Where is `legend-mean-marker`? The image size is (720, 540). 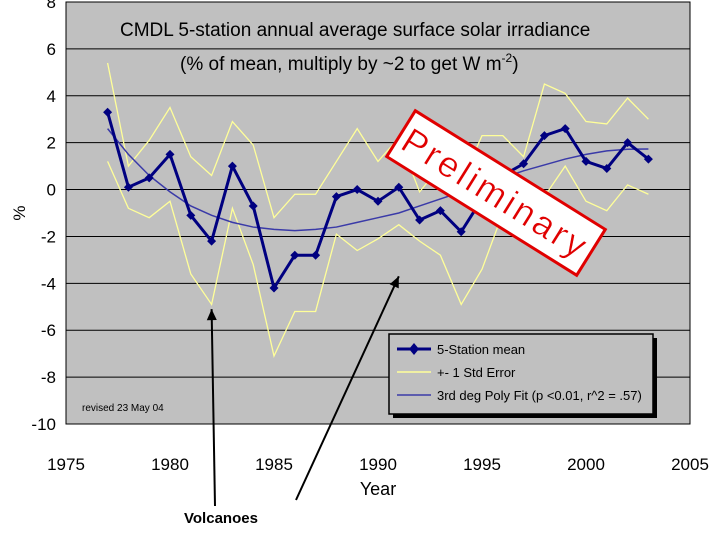
legend-mean-marker is located at coordinates (414, 349).